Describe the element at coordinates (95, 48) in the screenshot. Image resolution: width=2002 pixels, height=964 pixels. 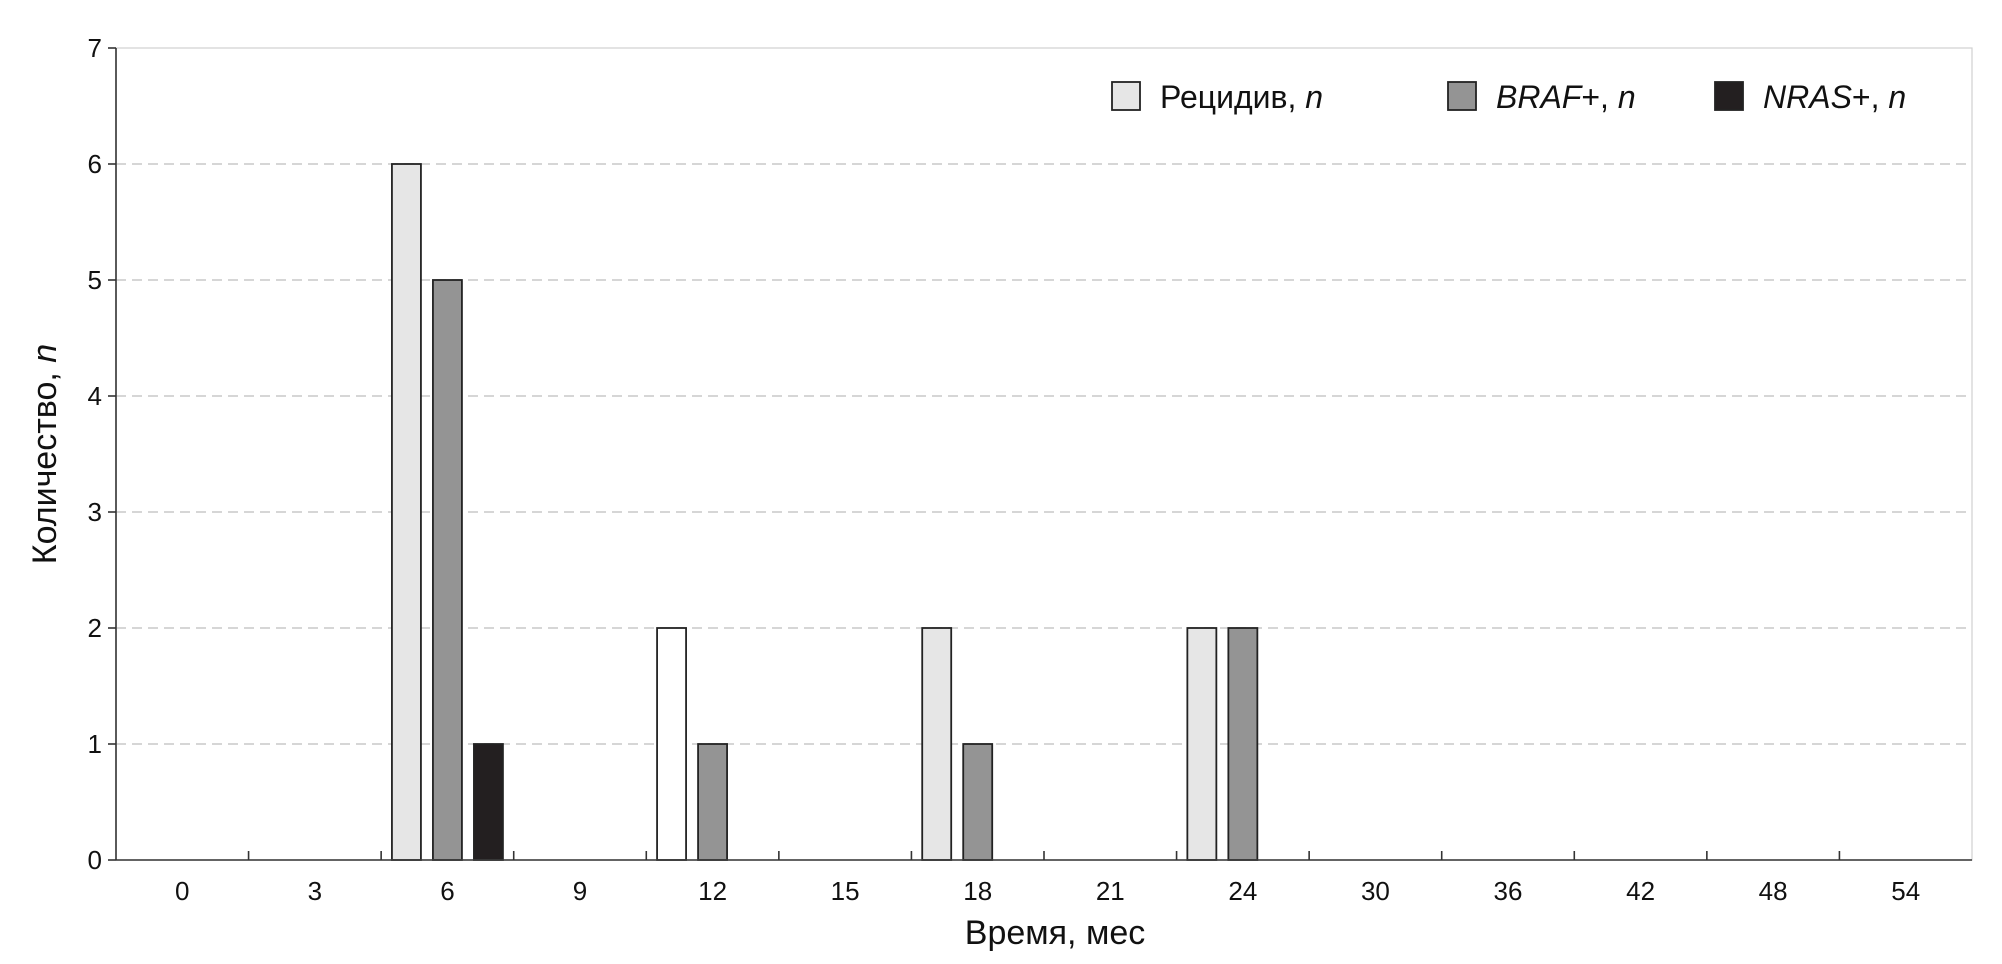
I see `y-tick-label-7: 7` at that location.